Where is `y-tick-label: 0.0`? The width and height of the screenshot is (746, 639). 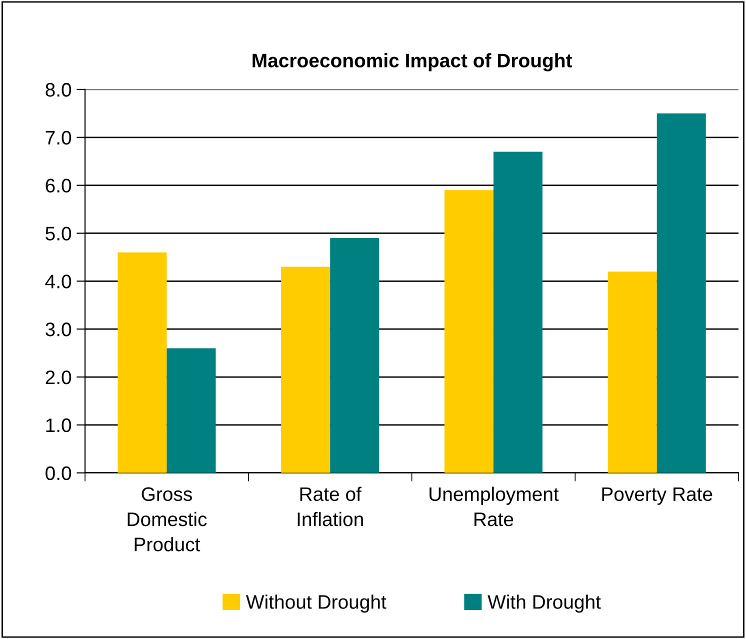
y-tick-label: 0.0 is located at coordinates (59, 473).